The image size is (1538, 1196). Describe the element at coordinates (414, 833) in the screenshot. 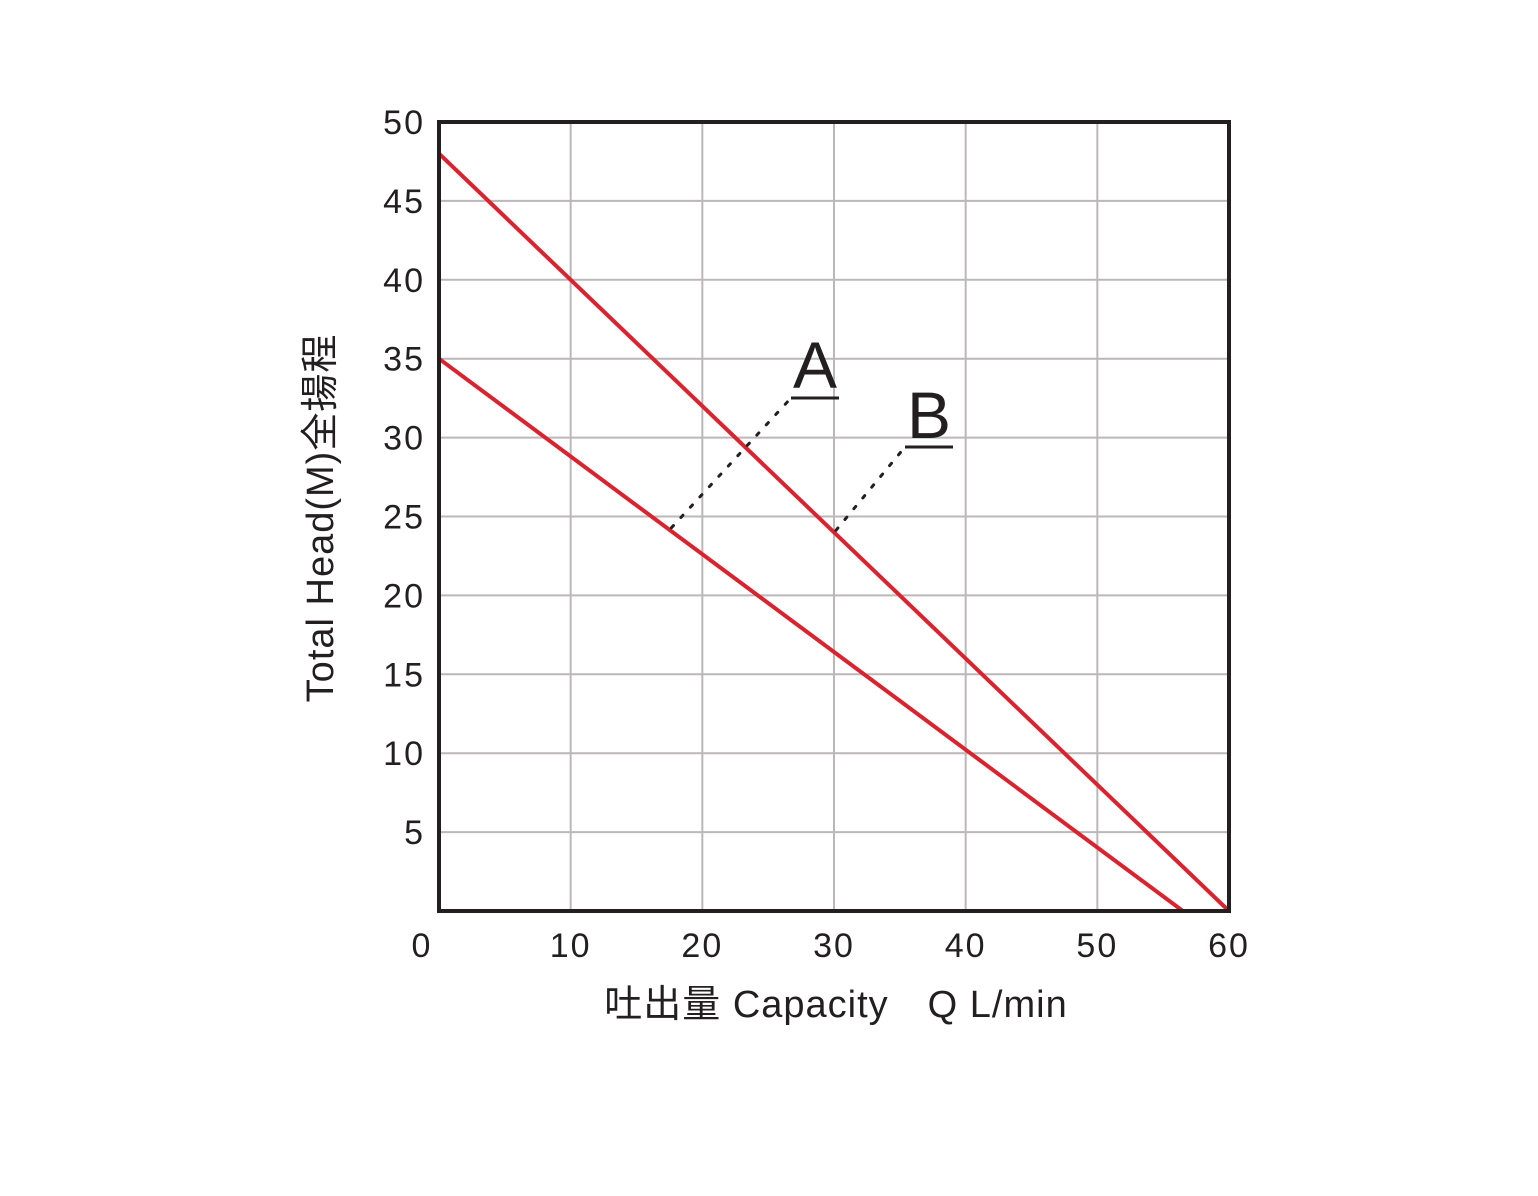

I see `y-tick-label: 5` at that location.